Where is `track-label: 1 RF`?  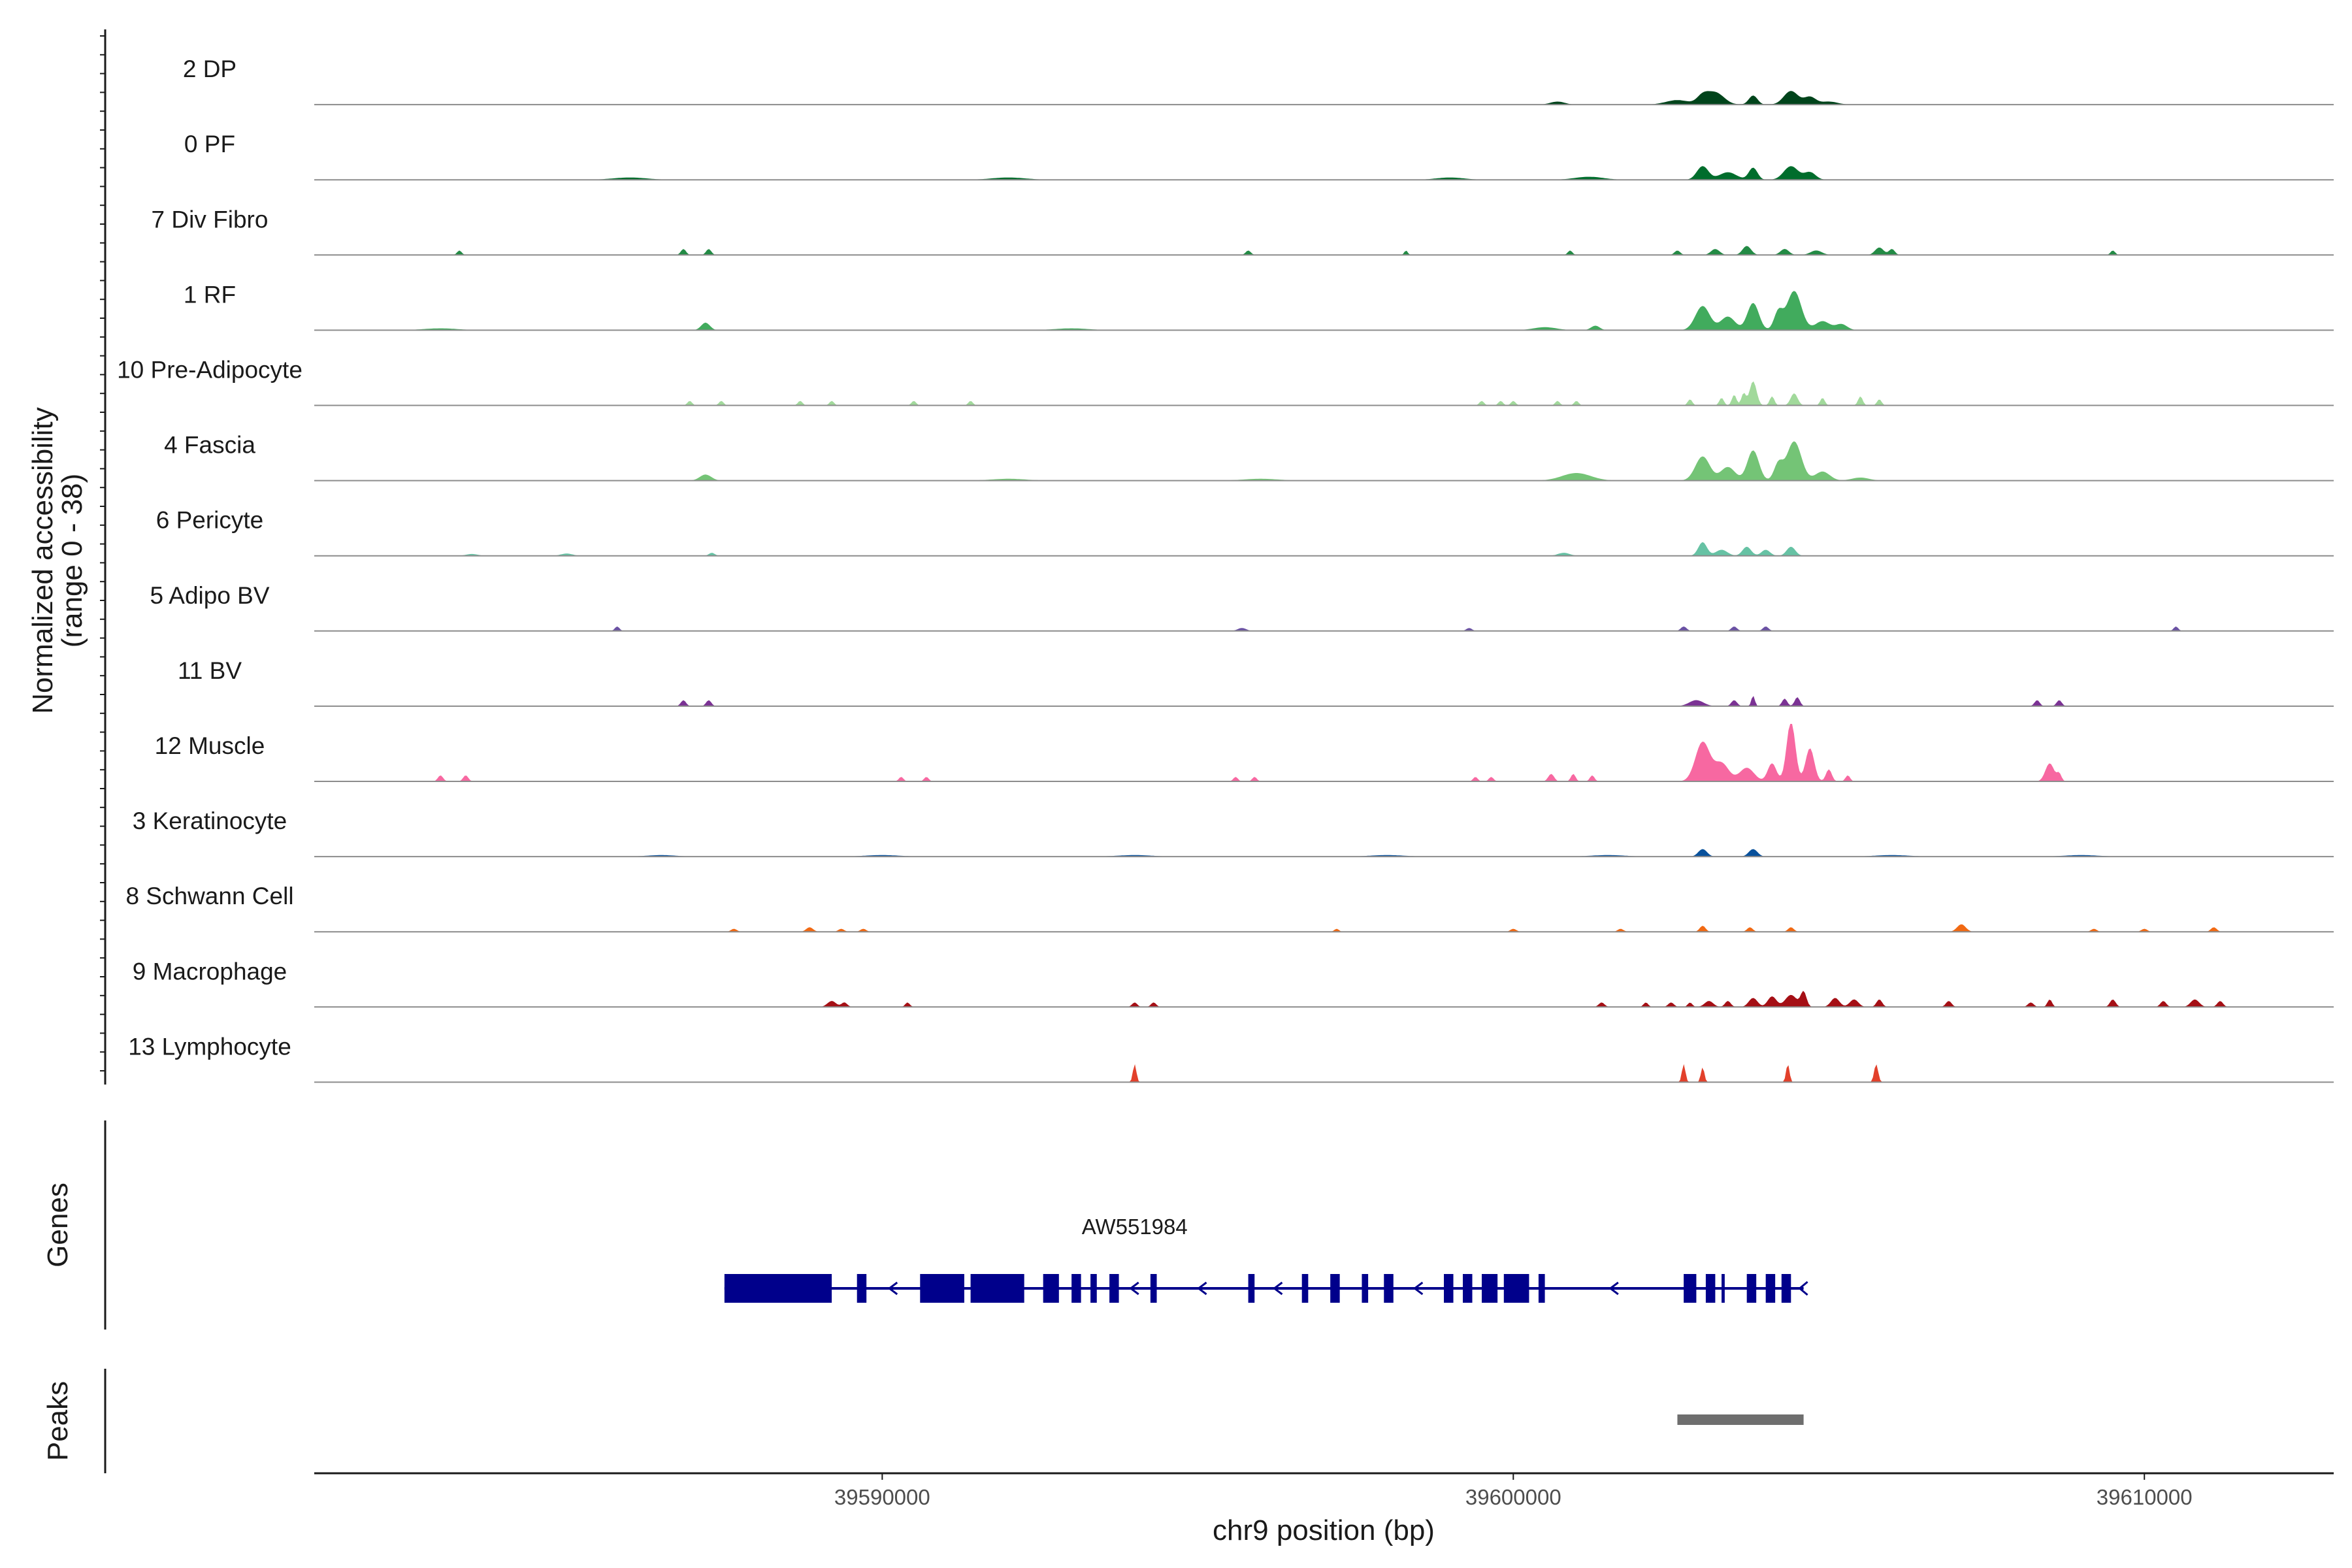
track-label: 1 RF is located at coordinates (210, 294).